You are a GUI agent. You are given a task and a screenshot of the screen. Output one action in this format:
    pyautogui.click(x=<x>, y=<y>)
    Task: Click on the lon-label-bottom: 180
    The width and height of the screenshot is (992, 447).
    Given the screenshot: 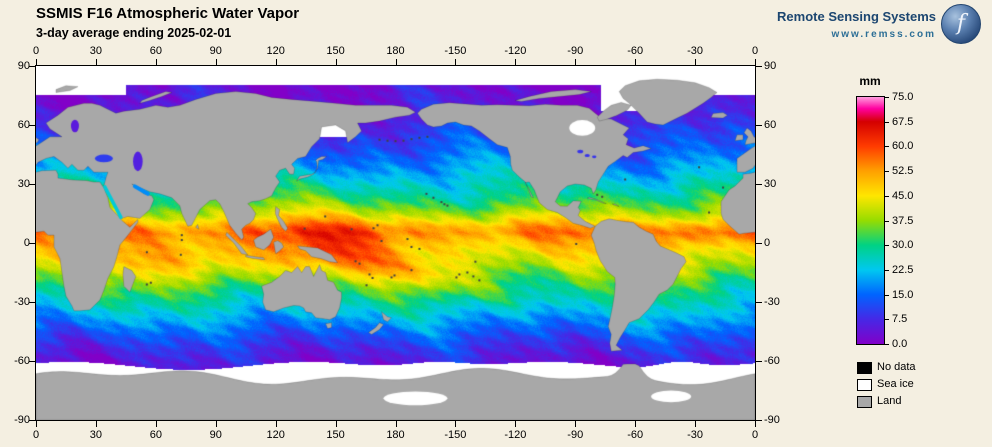 What is the action you would take?
    pyautogui.click(x=395, y=435)
    